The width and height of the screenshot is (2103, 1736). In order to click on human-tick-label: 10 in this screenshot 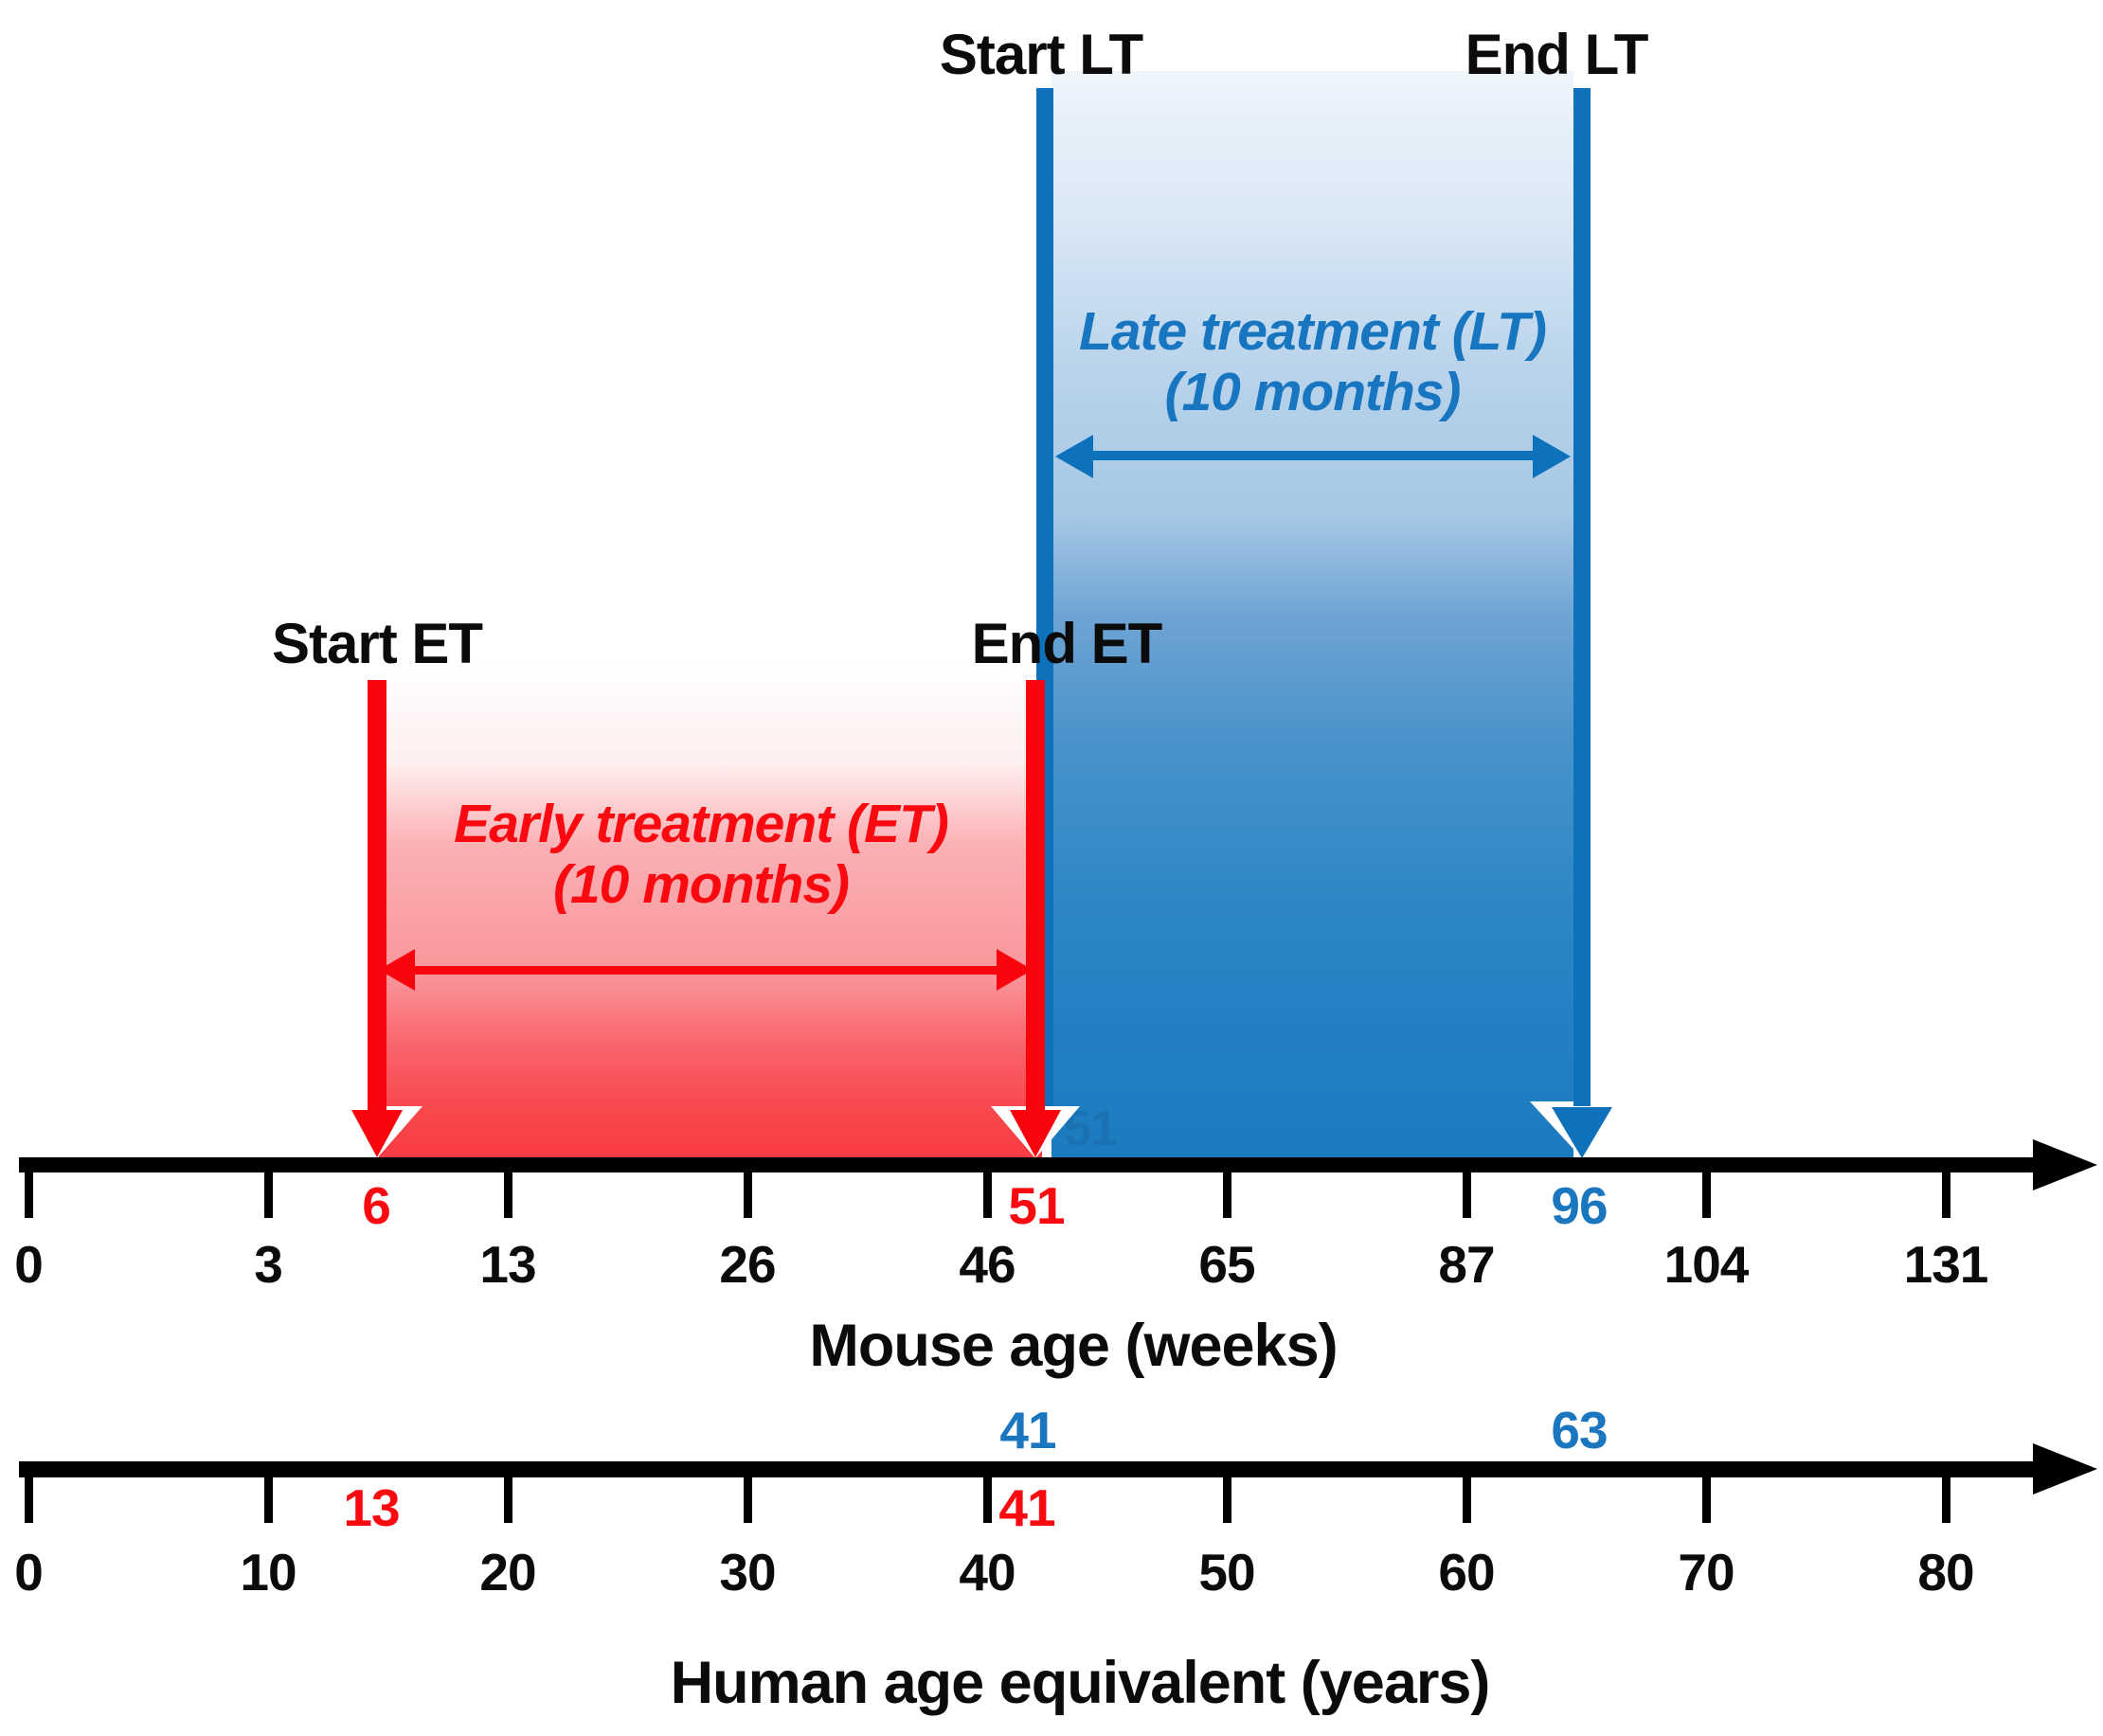, I will do `click(268, 1572)`.